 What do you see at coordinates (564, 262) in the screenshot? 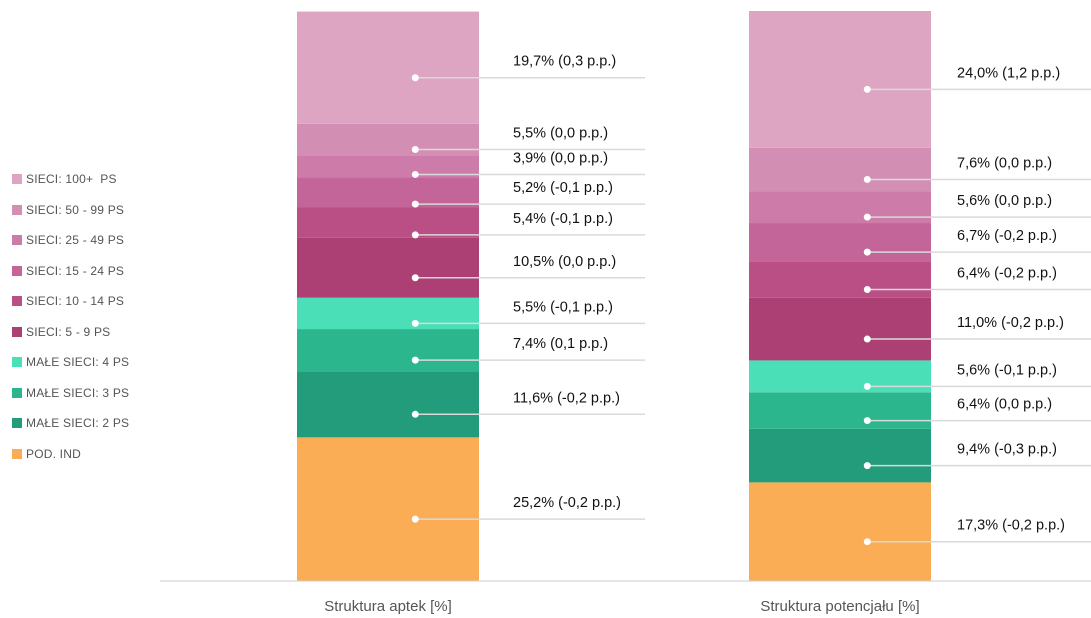
I see `data-label: 10,5% (0,0 p.p.)` at bounding box center [564, 262].